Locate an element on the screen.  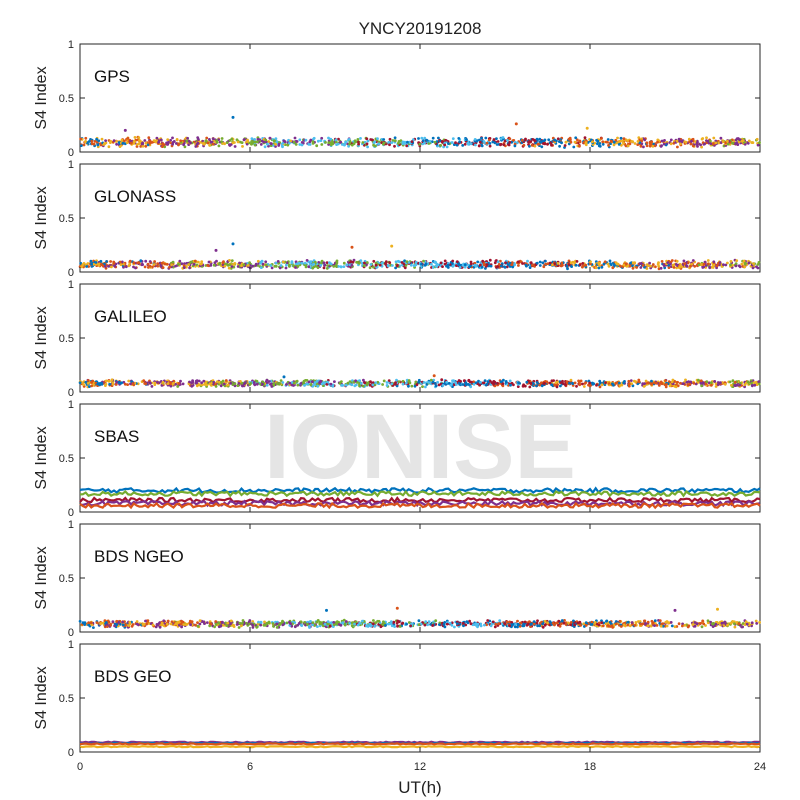
panel-label: BDS GEO is located at coordinates (132, 676).